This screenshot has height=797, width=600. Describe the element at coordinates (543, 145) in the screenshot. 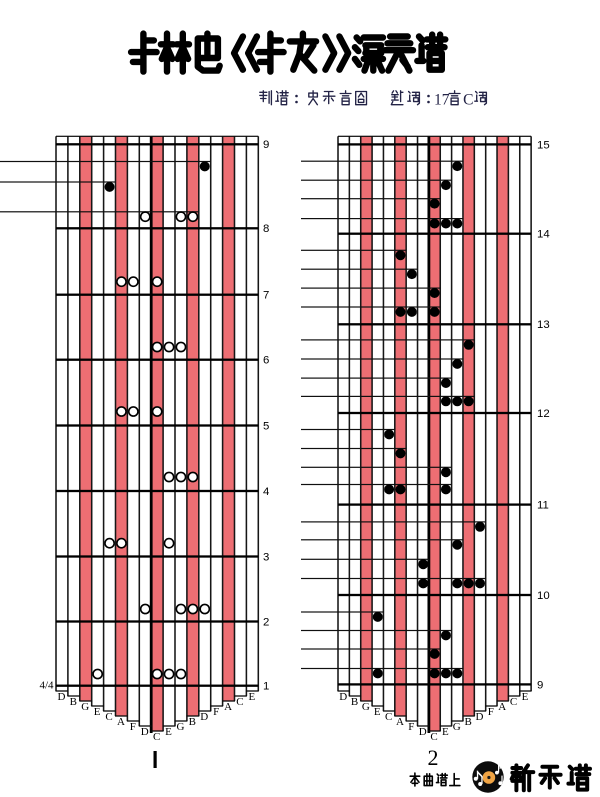

I see `svg-text: 15` at that location.